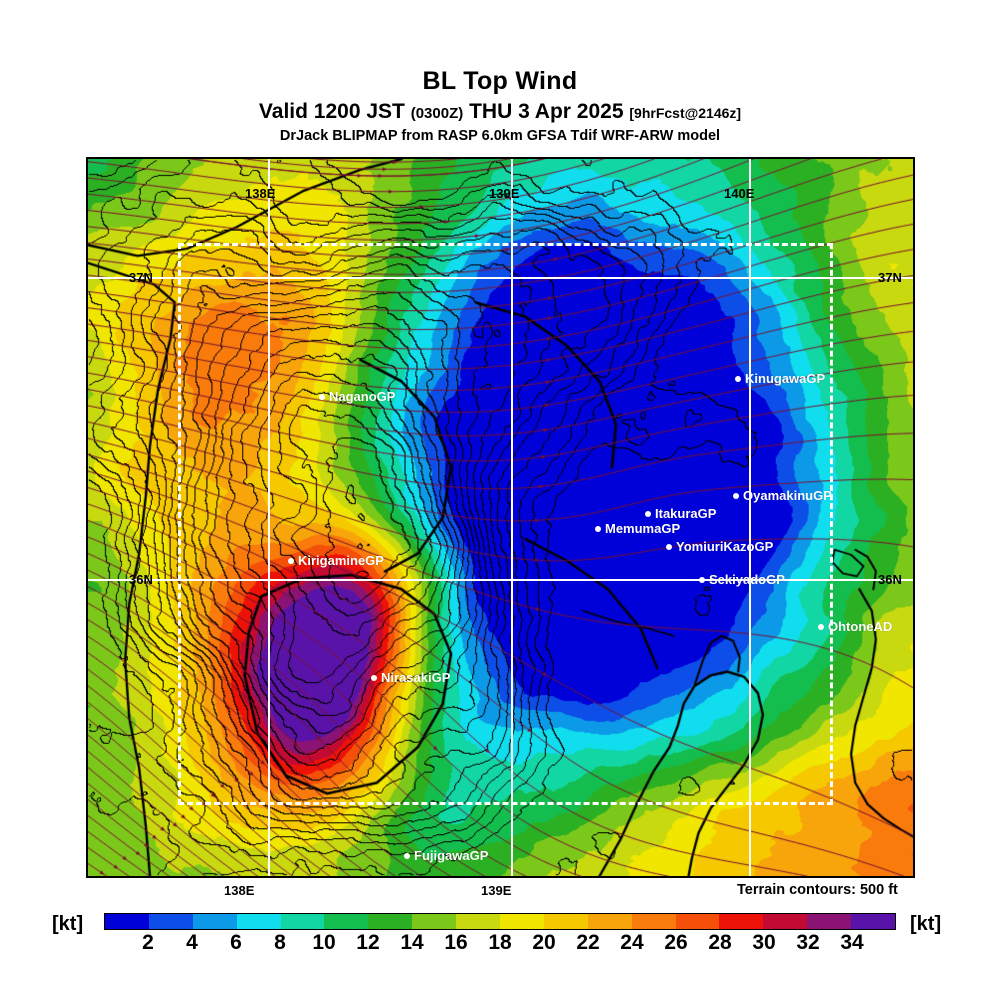 The image size is (1000, 1000). What do you see at coordinates (68, 924) in the screenshot?
I see `colorbar-unit-left: [kt]` at bounding box center [68, 924].